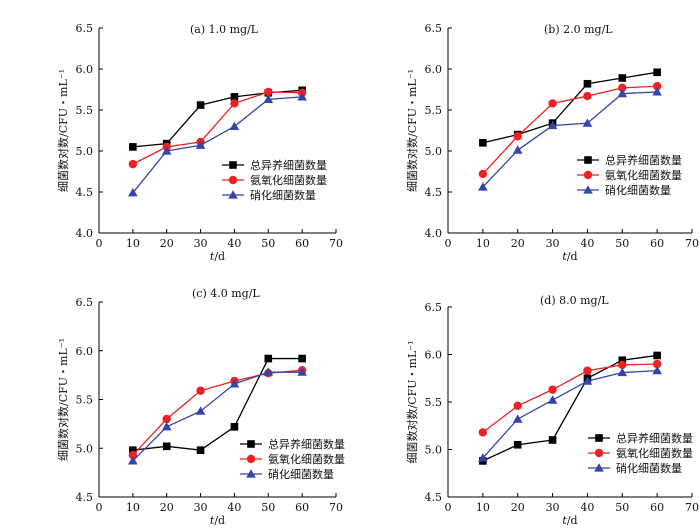  Describe the element at coordinates (224, 29) in the screenshot. I see `panel-title: (a) 1.0 mg/L` at that location.